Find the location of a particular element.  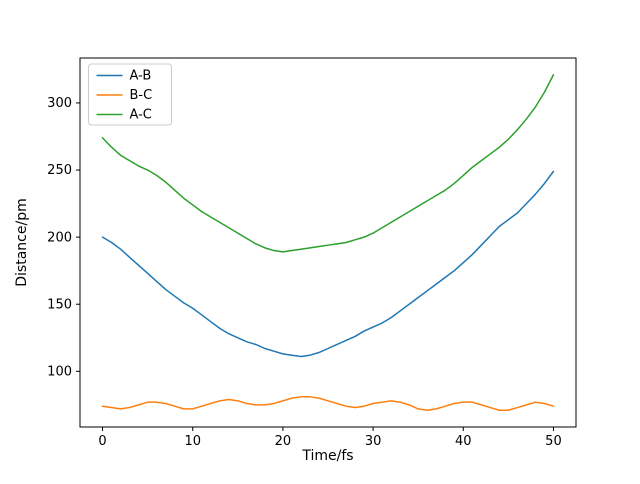

y-axis-label: Distance/pm is located at coordinates (22, 242).